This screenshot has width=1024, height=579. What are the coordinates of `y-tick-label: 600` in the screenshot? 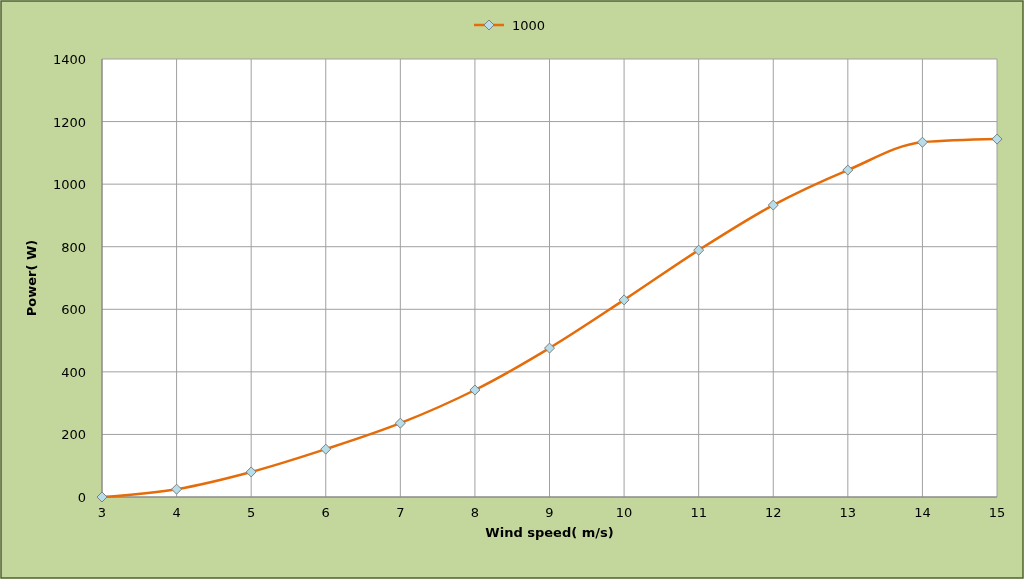 It's located at (73, 310).